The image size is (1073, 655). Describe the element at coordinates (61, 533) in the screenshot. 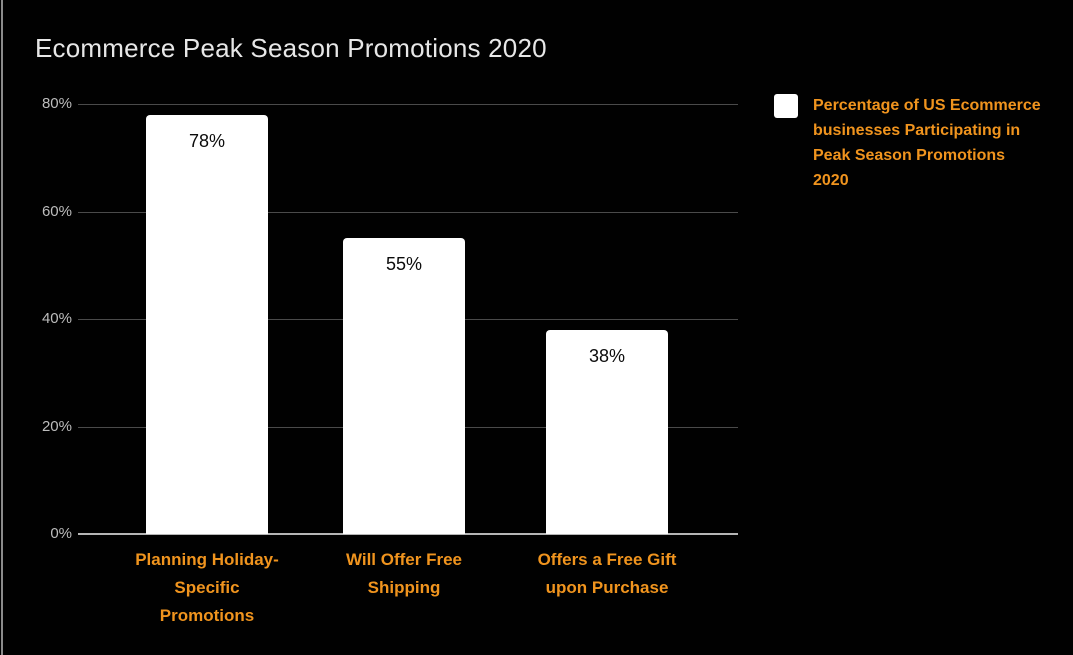

I see `y-axis-tick-label: 0%` at that location.